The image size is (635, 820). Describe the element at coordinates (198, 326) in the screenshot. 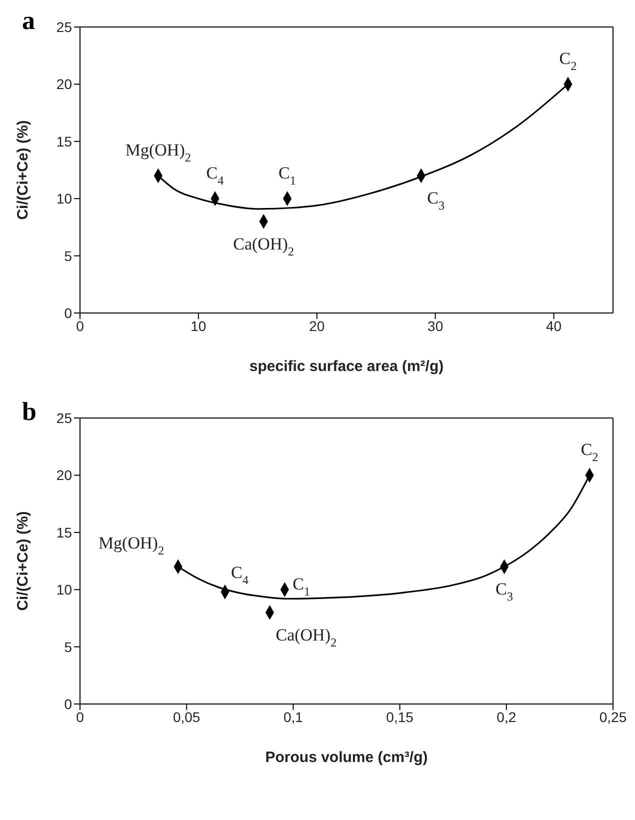

I see `x-tick-label: 10` at that location.